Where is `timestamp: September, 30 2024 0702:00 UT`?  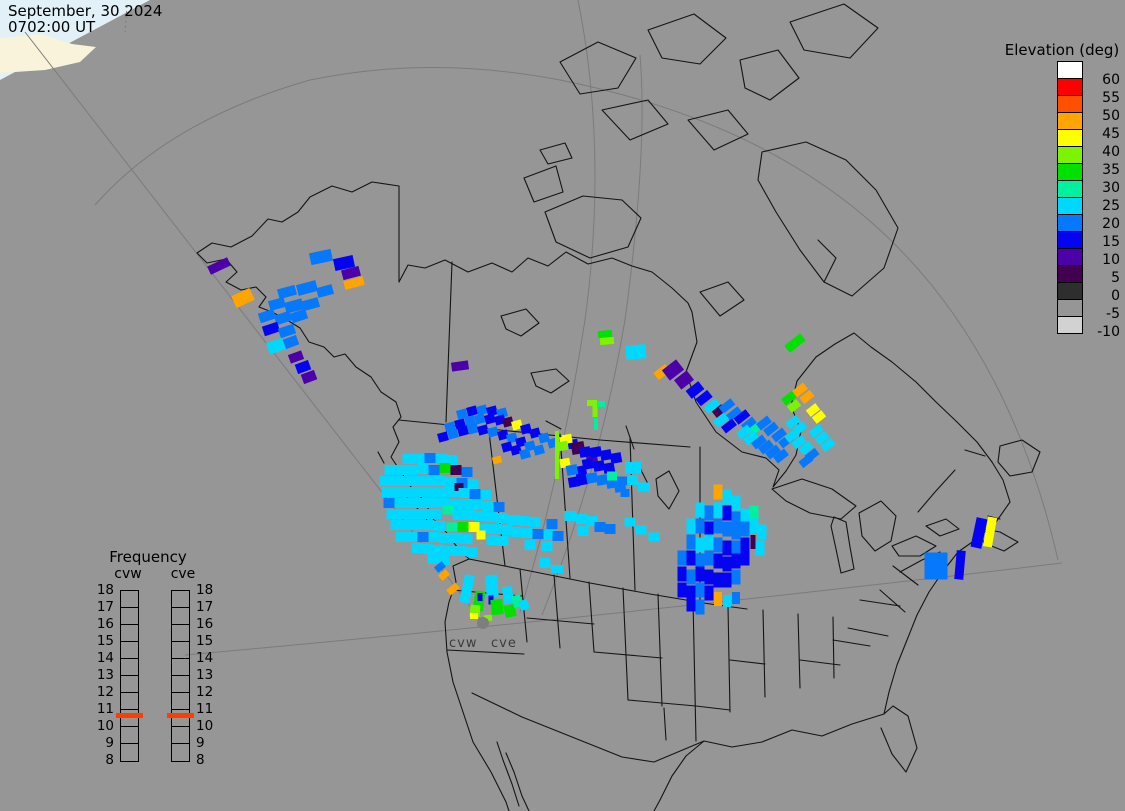 timestamp: September, 30 2024 0702:00 UT is located at coordinates (85, 19).